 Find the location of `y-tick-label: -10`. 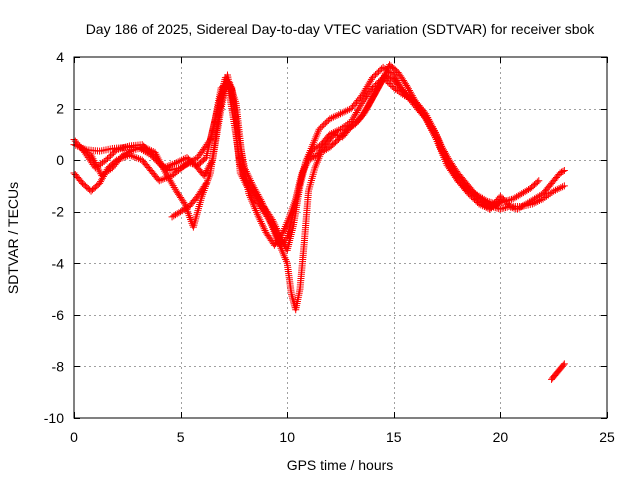

y-tick-label: -10 is located at coordinates (54, 418).